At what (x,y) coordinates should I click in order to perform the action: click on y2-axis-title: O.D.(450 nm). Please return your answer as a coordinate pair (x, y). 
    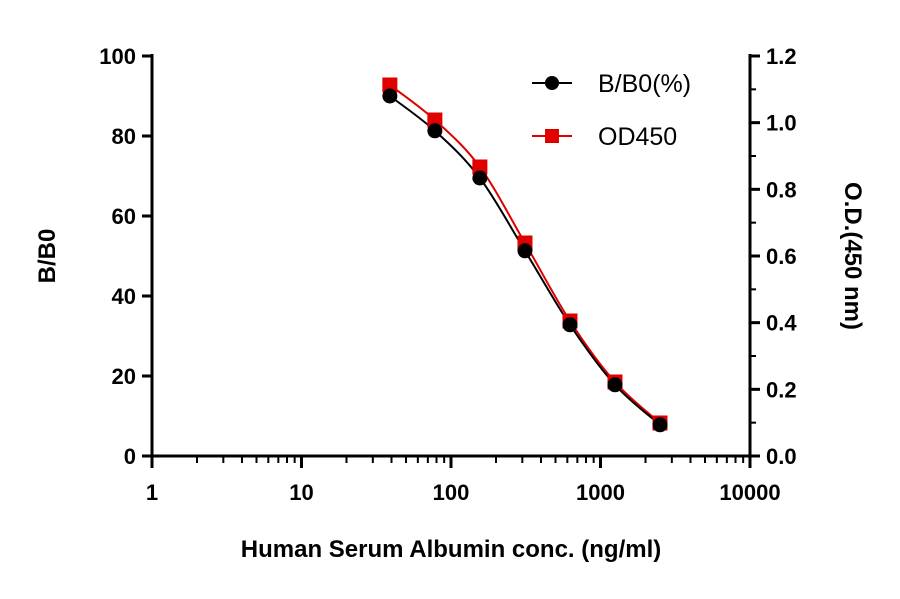
    Looking at the image, I should click on (852, 256).